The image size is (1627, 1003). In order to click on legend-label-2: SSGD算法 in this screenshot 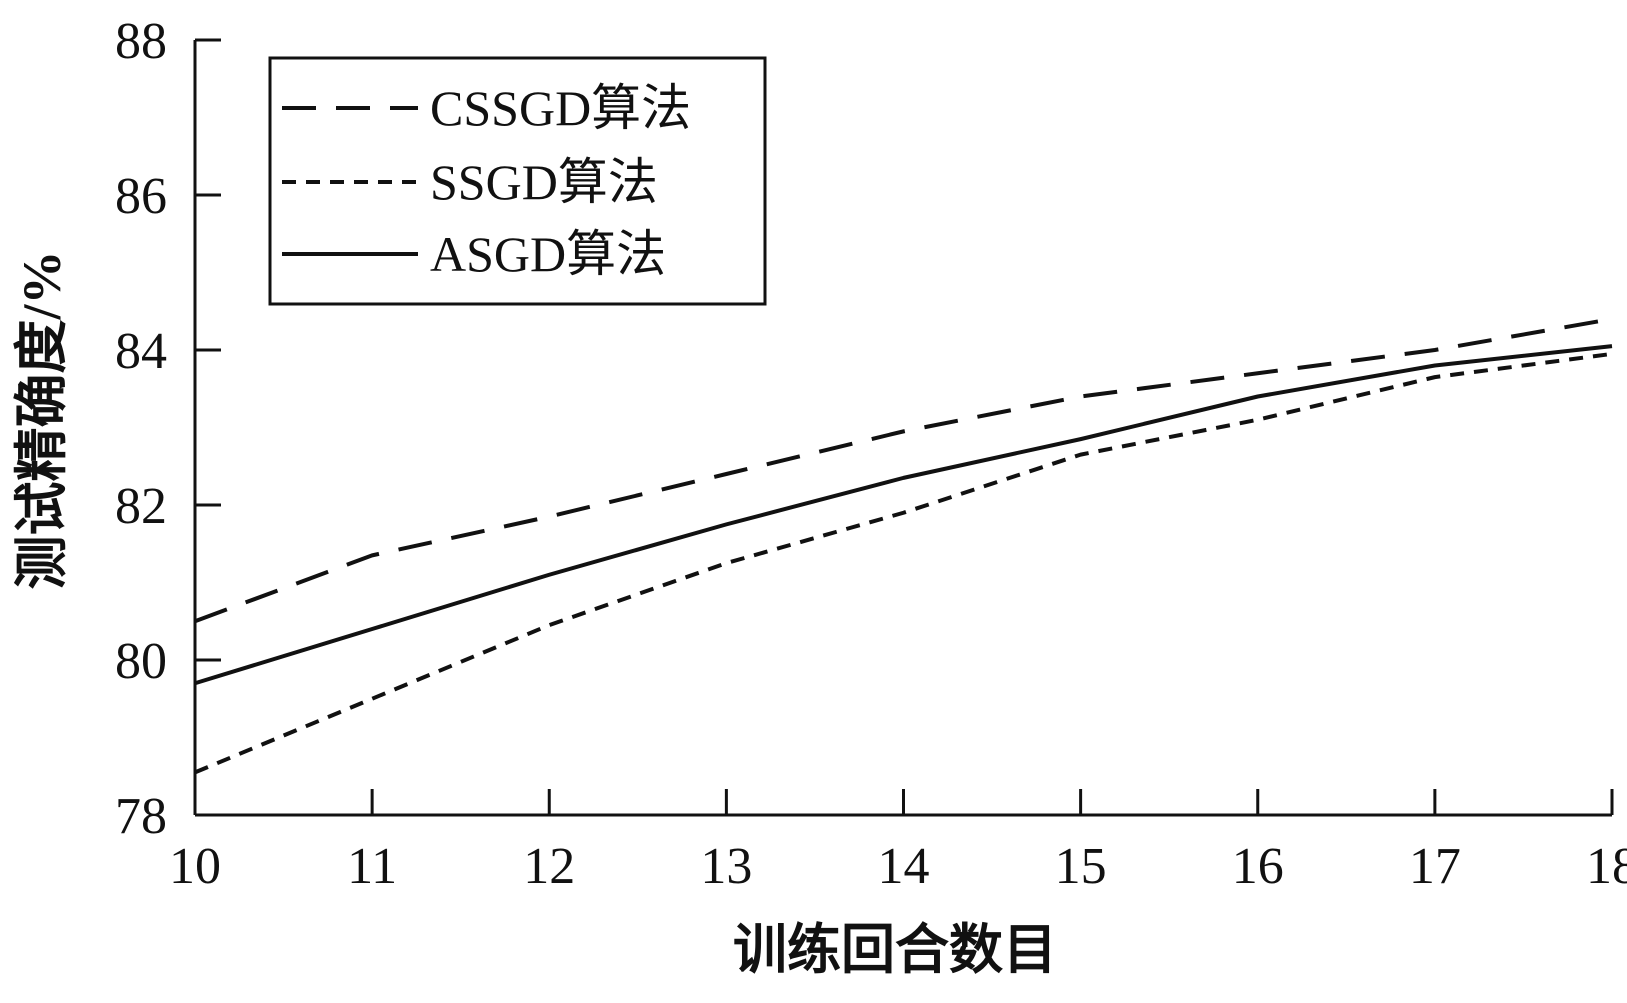, I will do `click(544, 182)`.